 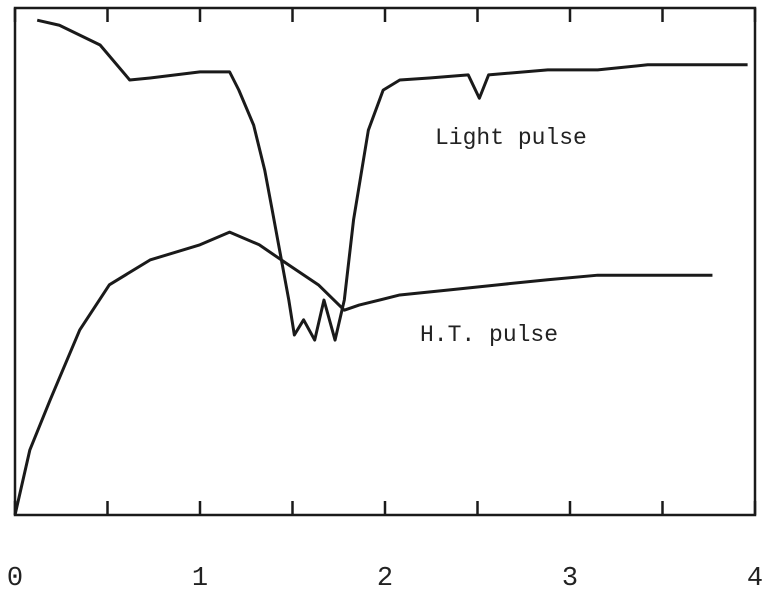 I want to click on x-tick-label: 3, so click(x=570, y=579).